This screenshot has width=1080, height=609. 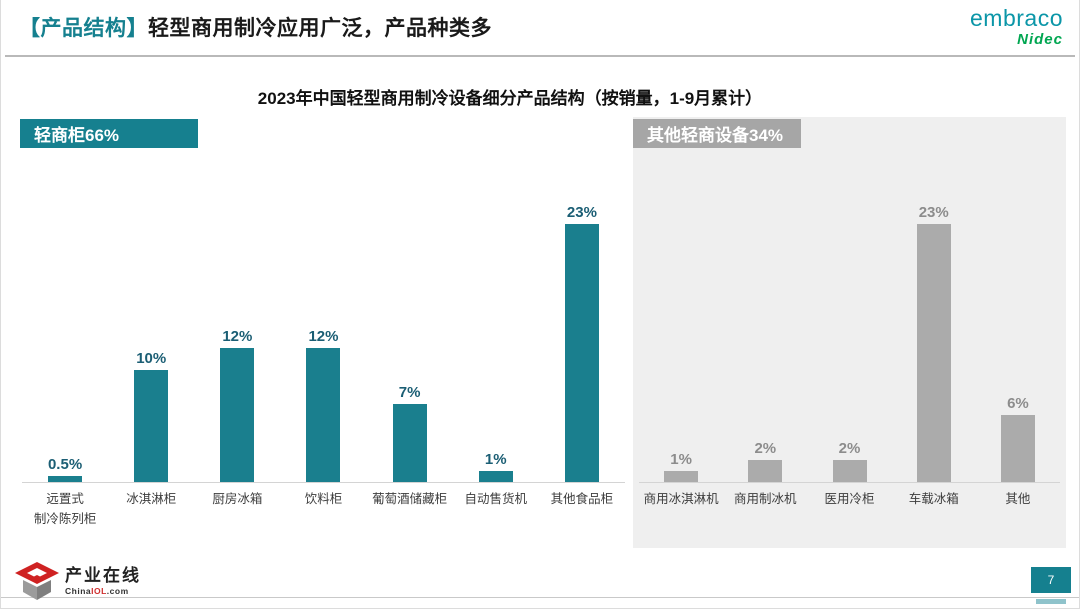 What do you see at coordinates (1051, 580) in the screenshot?
I see `page-number-badge: 7` at bounding box center [1051, 580].